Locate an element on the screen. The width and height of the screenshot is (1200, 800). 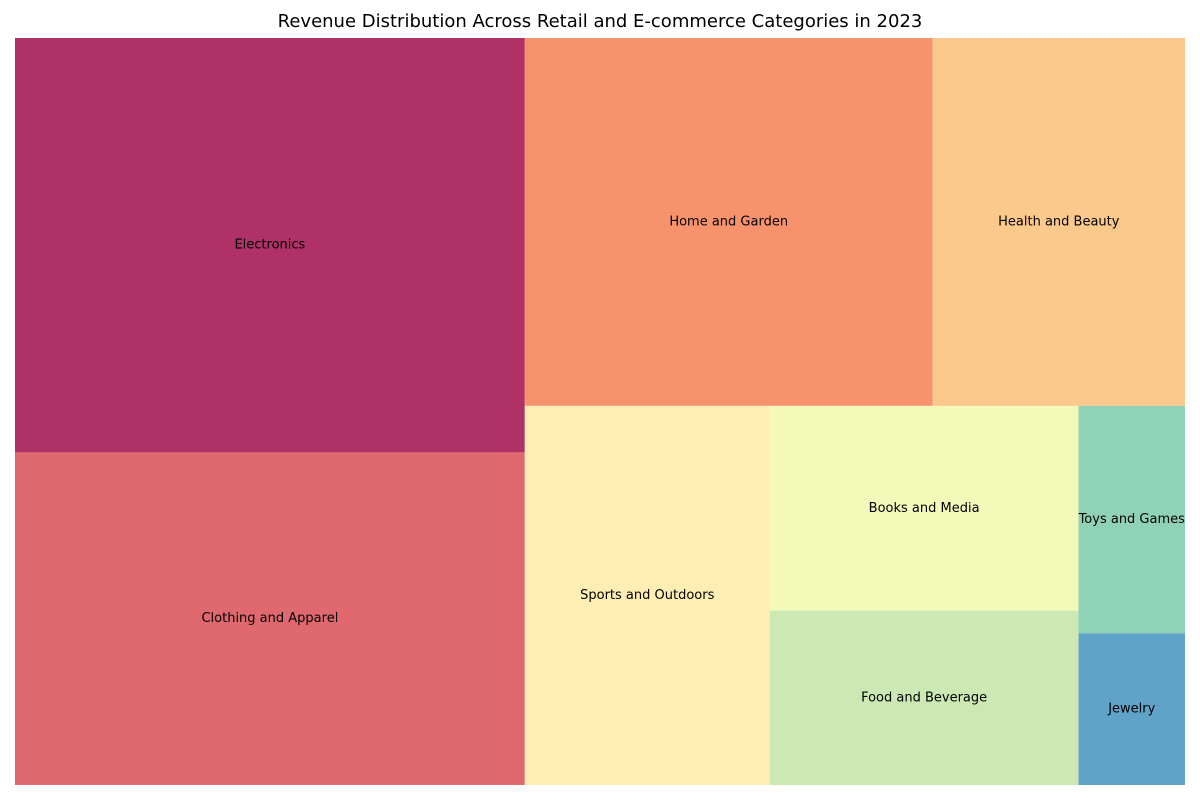
tile-label-books-and-media: Books and Media is located at coordinates (924, 508).